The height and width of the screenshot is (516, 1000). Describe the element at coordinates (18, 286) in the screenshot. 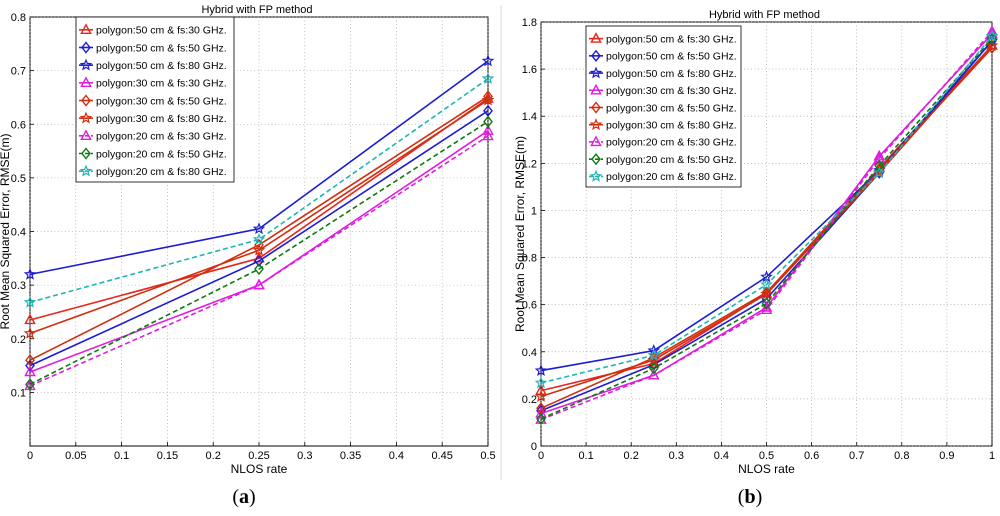

I see `y-tick-label: 0.3` at that location.